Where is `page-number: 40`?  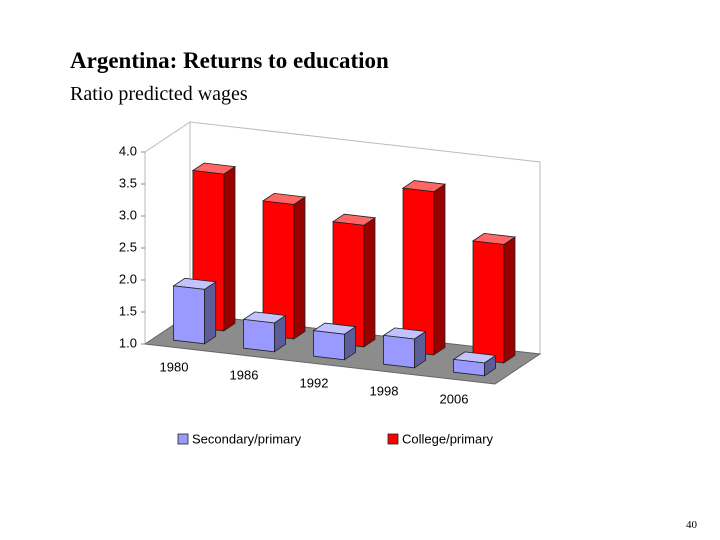
page-number: 40 is located at coordinates (692, 525).